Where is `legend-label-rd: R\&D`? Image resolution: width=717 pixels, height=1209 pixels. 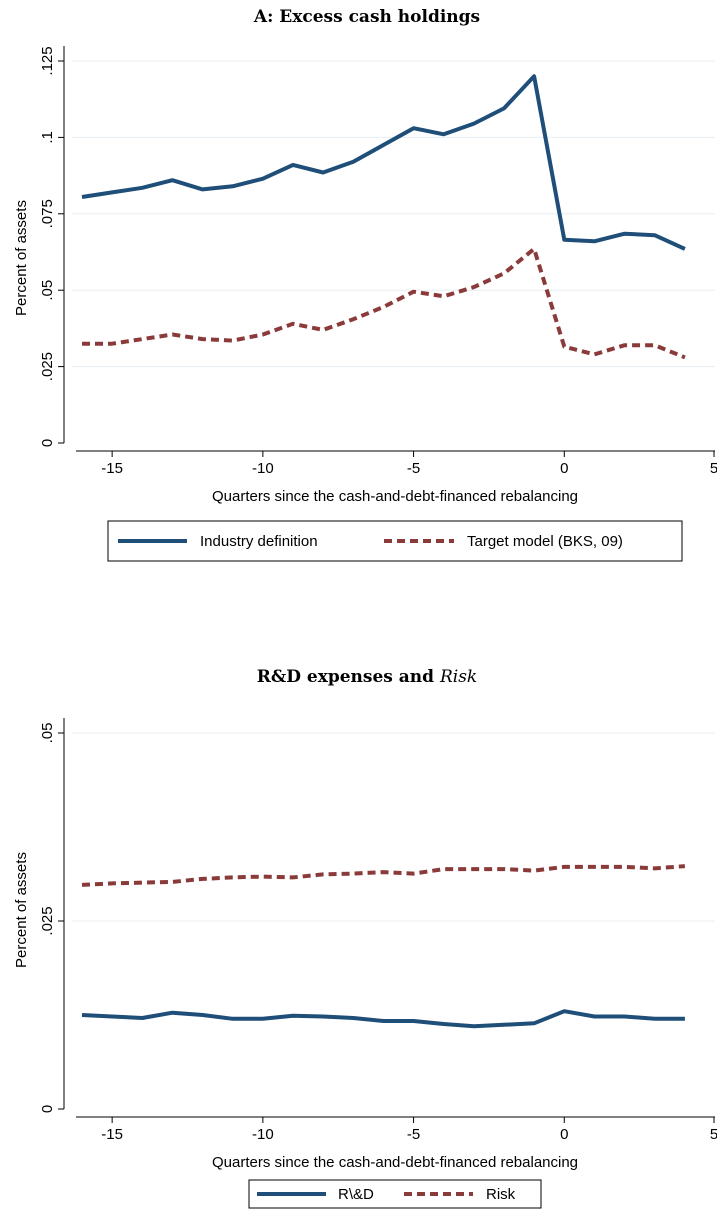 legend-label-rd: R\&D is located at coordinates (356, 1194).